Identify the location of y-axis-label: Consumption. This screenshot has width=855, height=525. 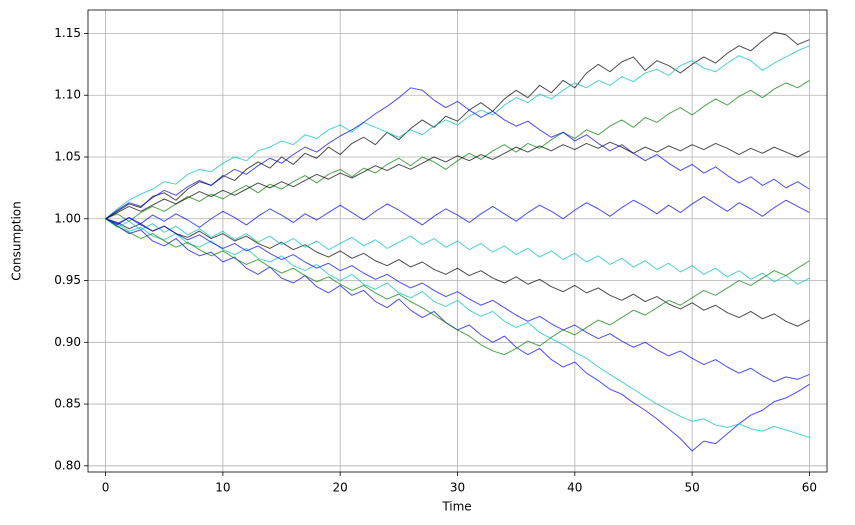
(17, 240).